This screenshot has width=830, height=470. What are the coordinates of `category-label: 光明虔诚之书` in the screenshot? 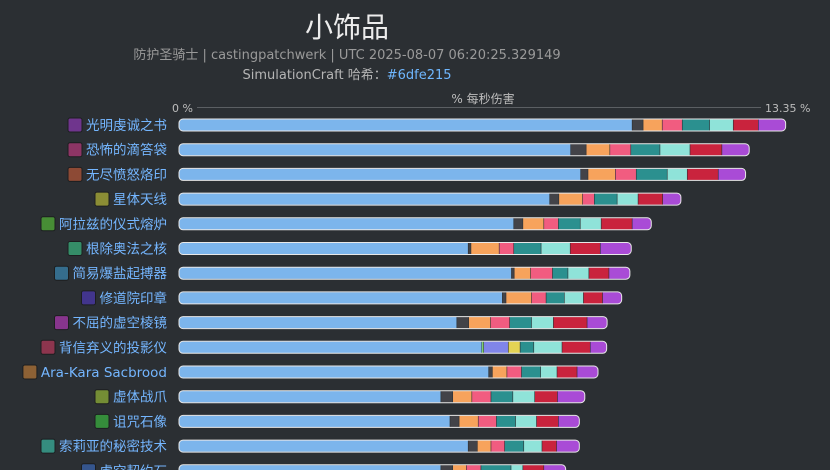 It's located at (126, 126).